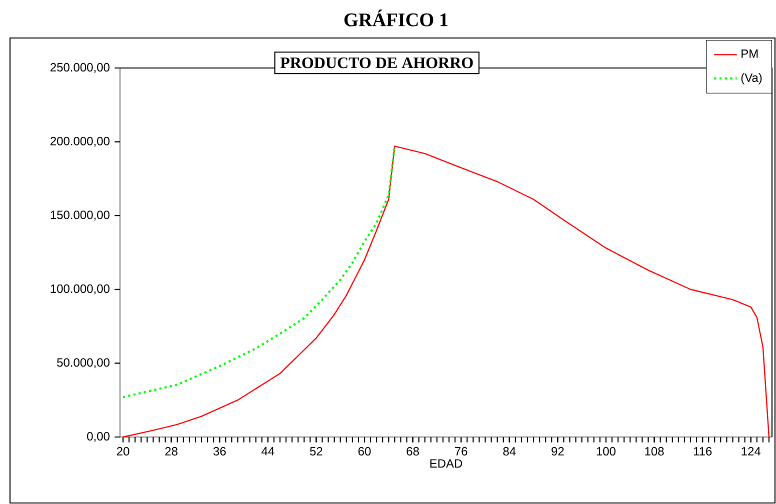 The width and height of the screenshot is (776, 504). Describe the element at coordinates (606, 451) in the screenshot. I see `x-tick-label: 100` at that location.